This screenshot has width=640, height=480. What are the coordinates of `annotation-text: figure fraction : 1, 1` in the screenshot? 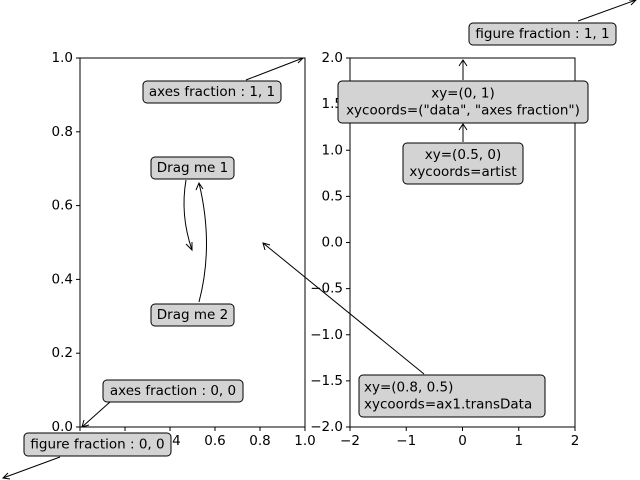 It's located at (542, 34).